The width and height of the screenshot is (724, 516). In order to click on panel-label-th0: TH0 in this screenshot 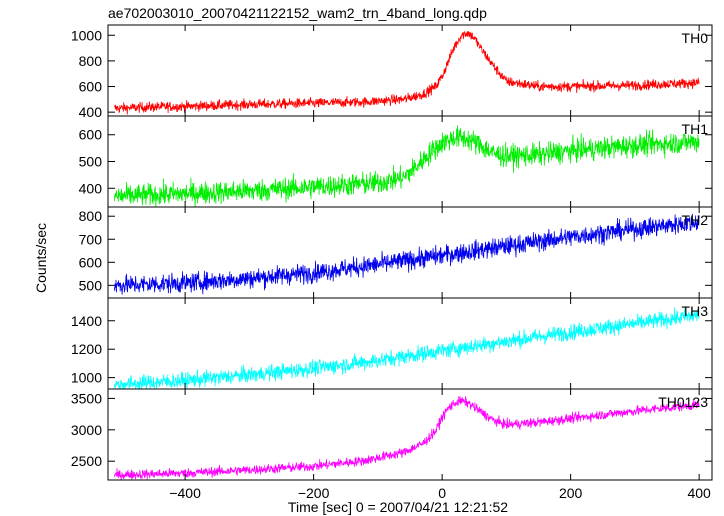, I will do `click(695, 38)`.